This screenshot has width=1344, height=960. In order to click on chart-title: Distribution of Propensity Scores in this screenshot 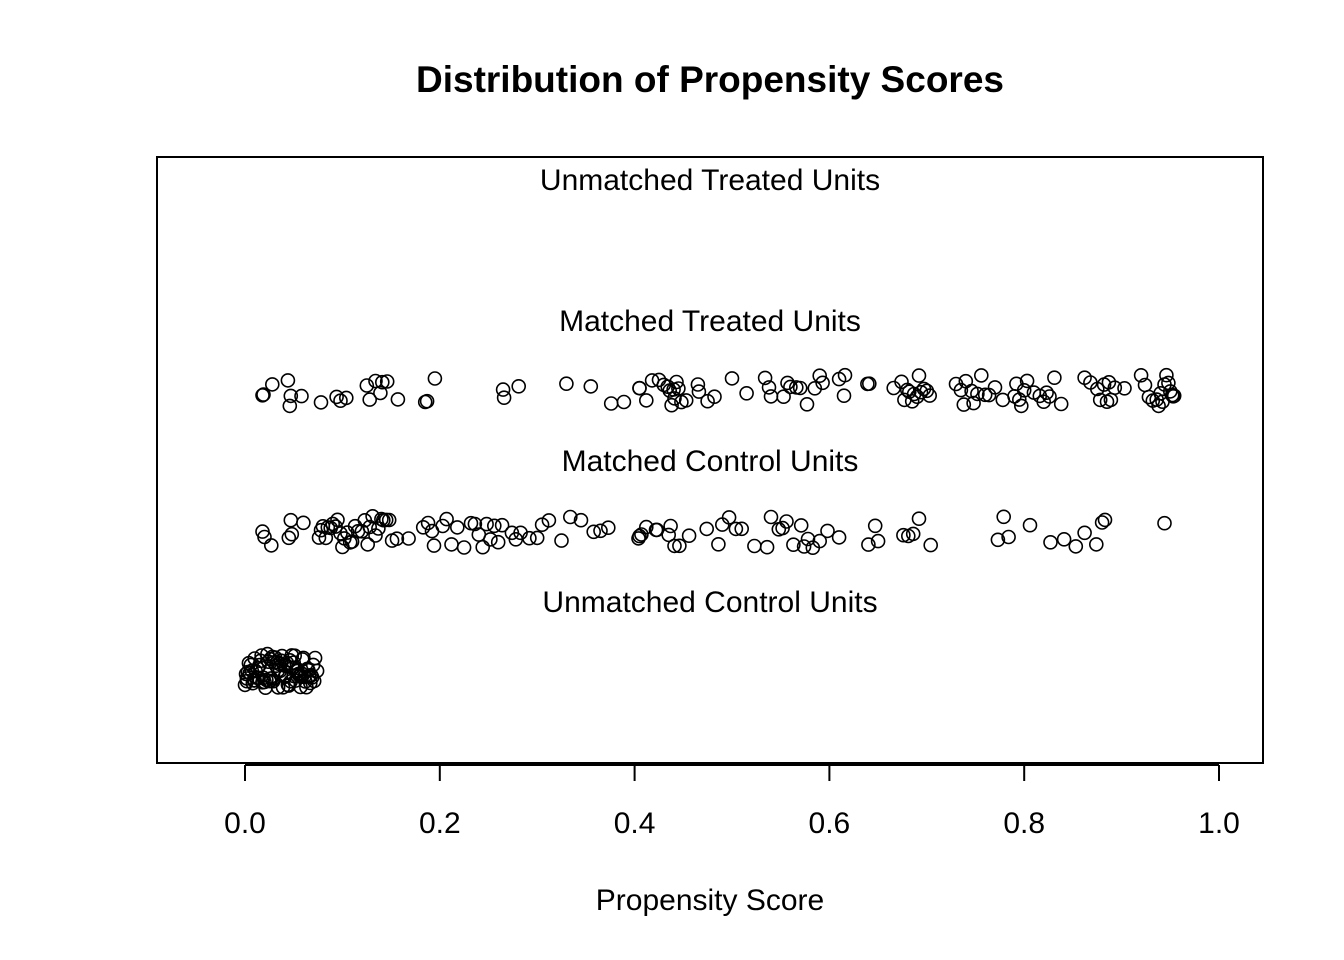, I will do `click(710, 79)`.